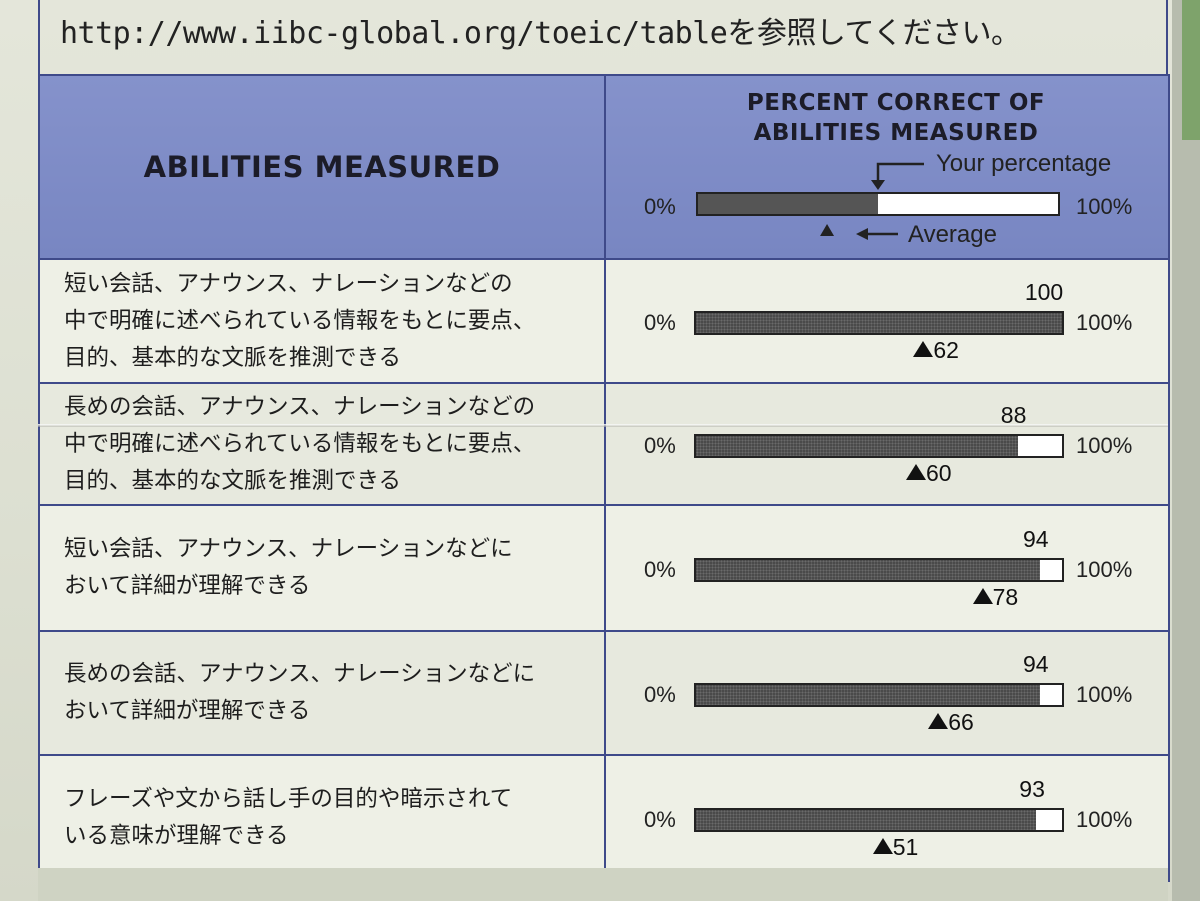  What do you see at coordinates (862, 234) in the screenshot?
I see `average-arrowhead-icon` at bounding box center [862, 234].